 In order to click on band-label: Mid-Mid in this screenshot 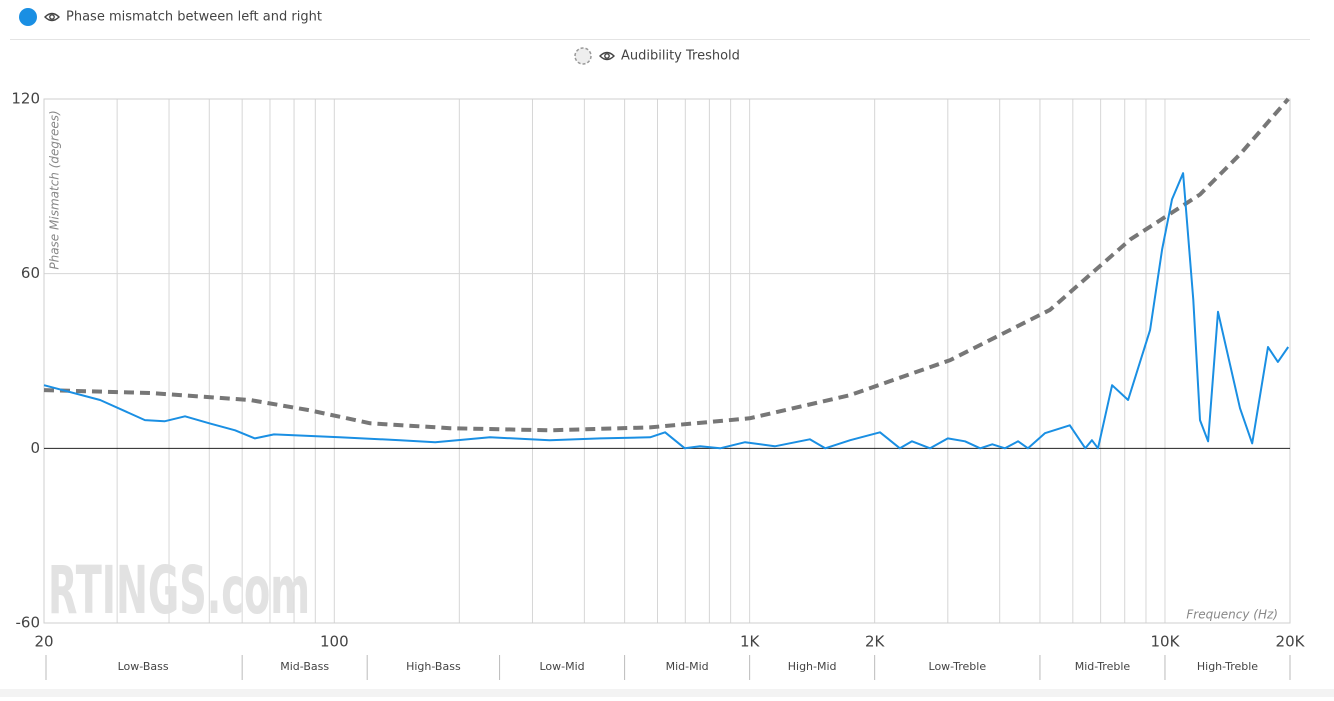, I will do `click(687, 666)`.